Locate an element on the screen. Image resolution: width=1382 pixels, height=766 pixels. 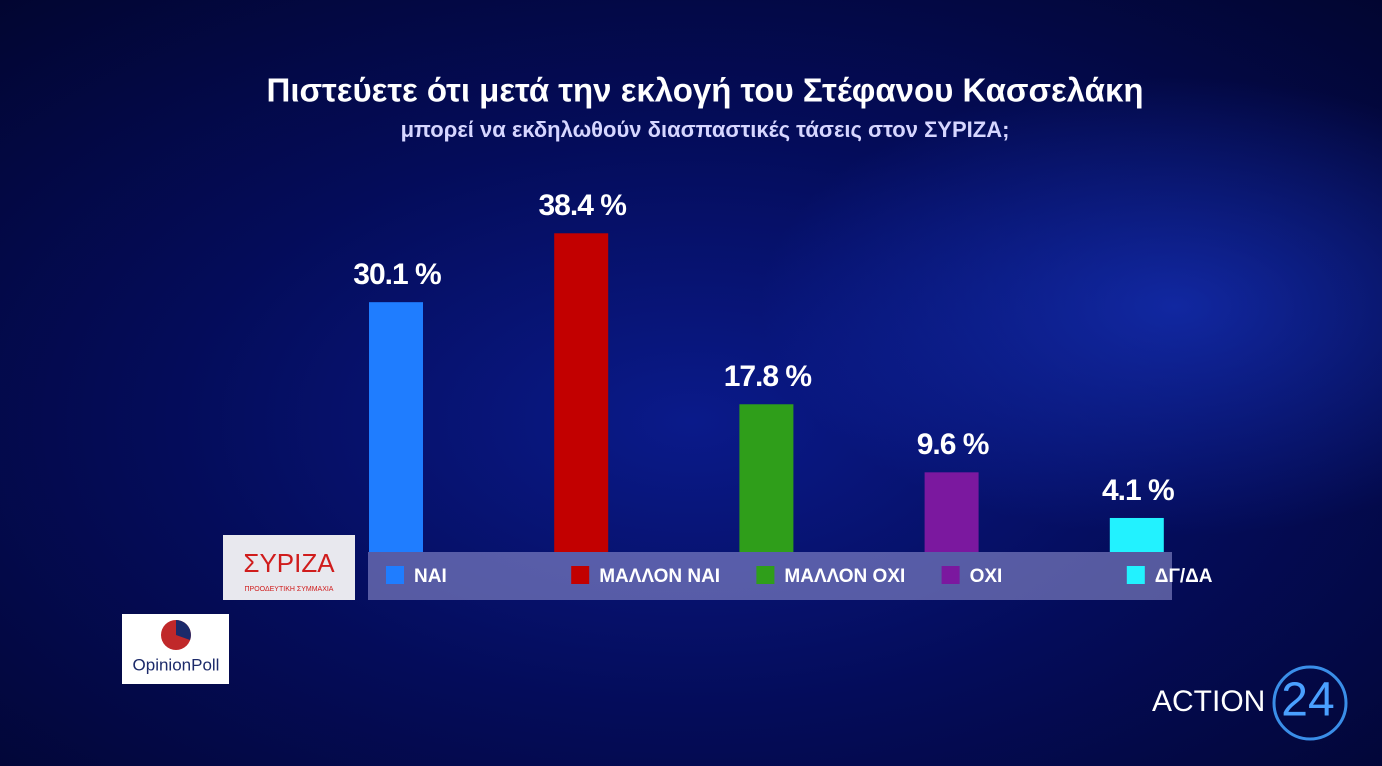
legend-label: ΝΑΙ is located at coordinates (430, 576).